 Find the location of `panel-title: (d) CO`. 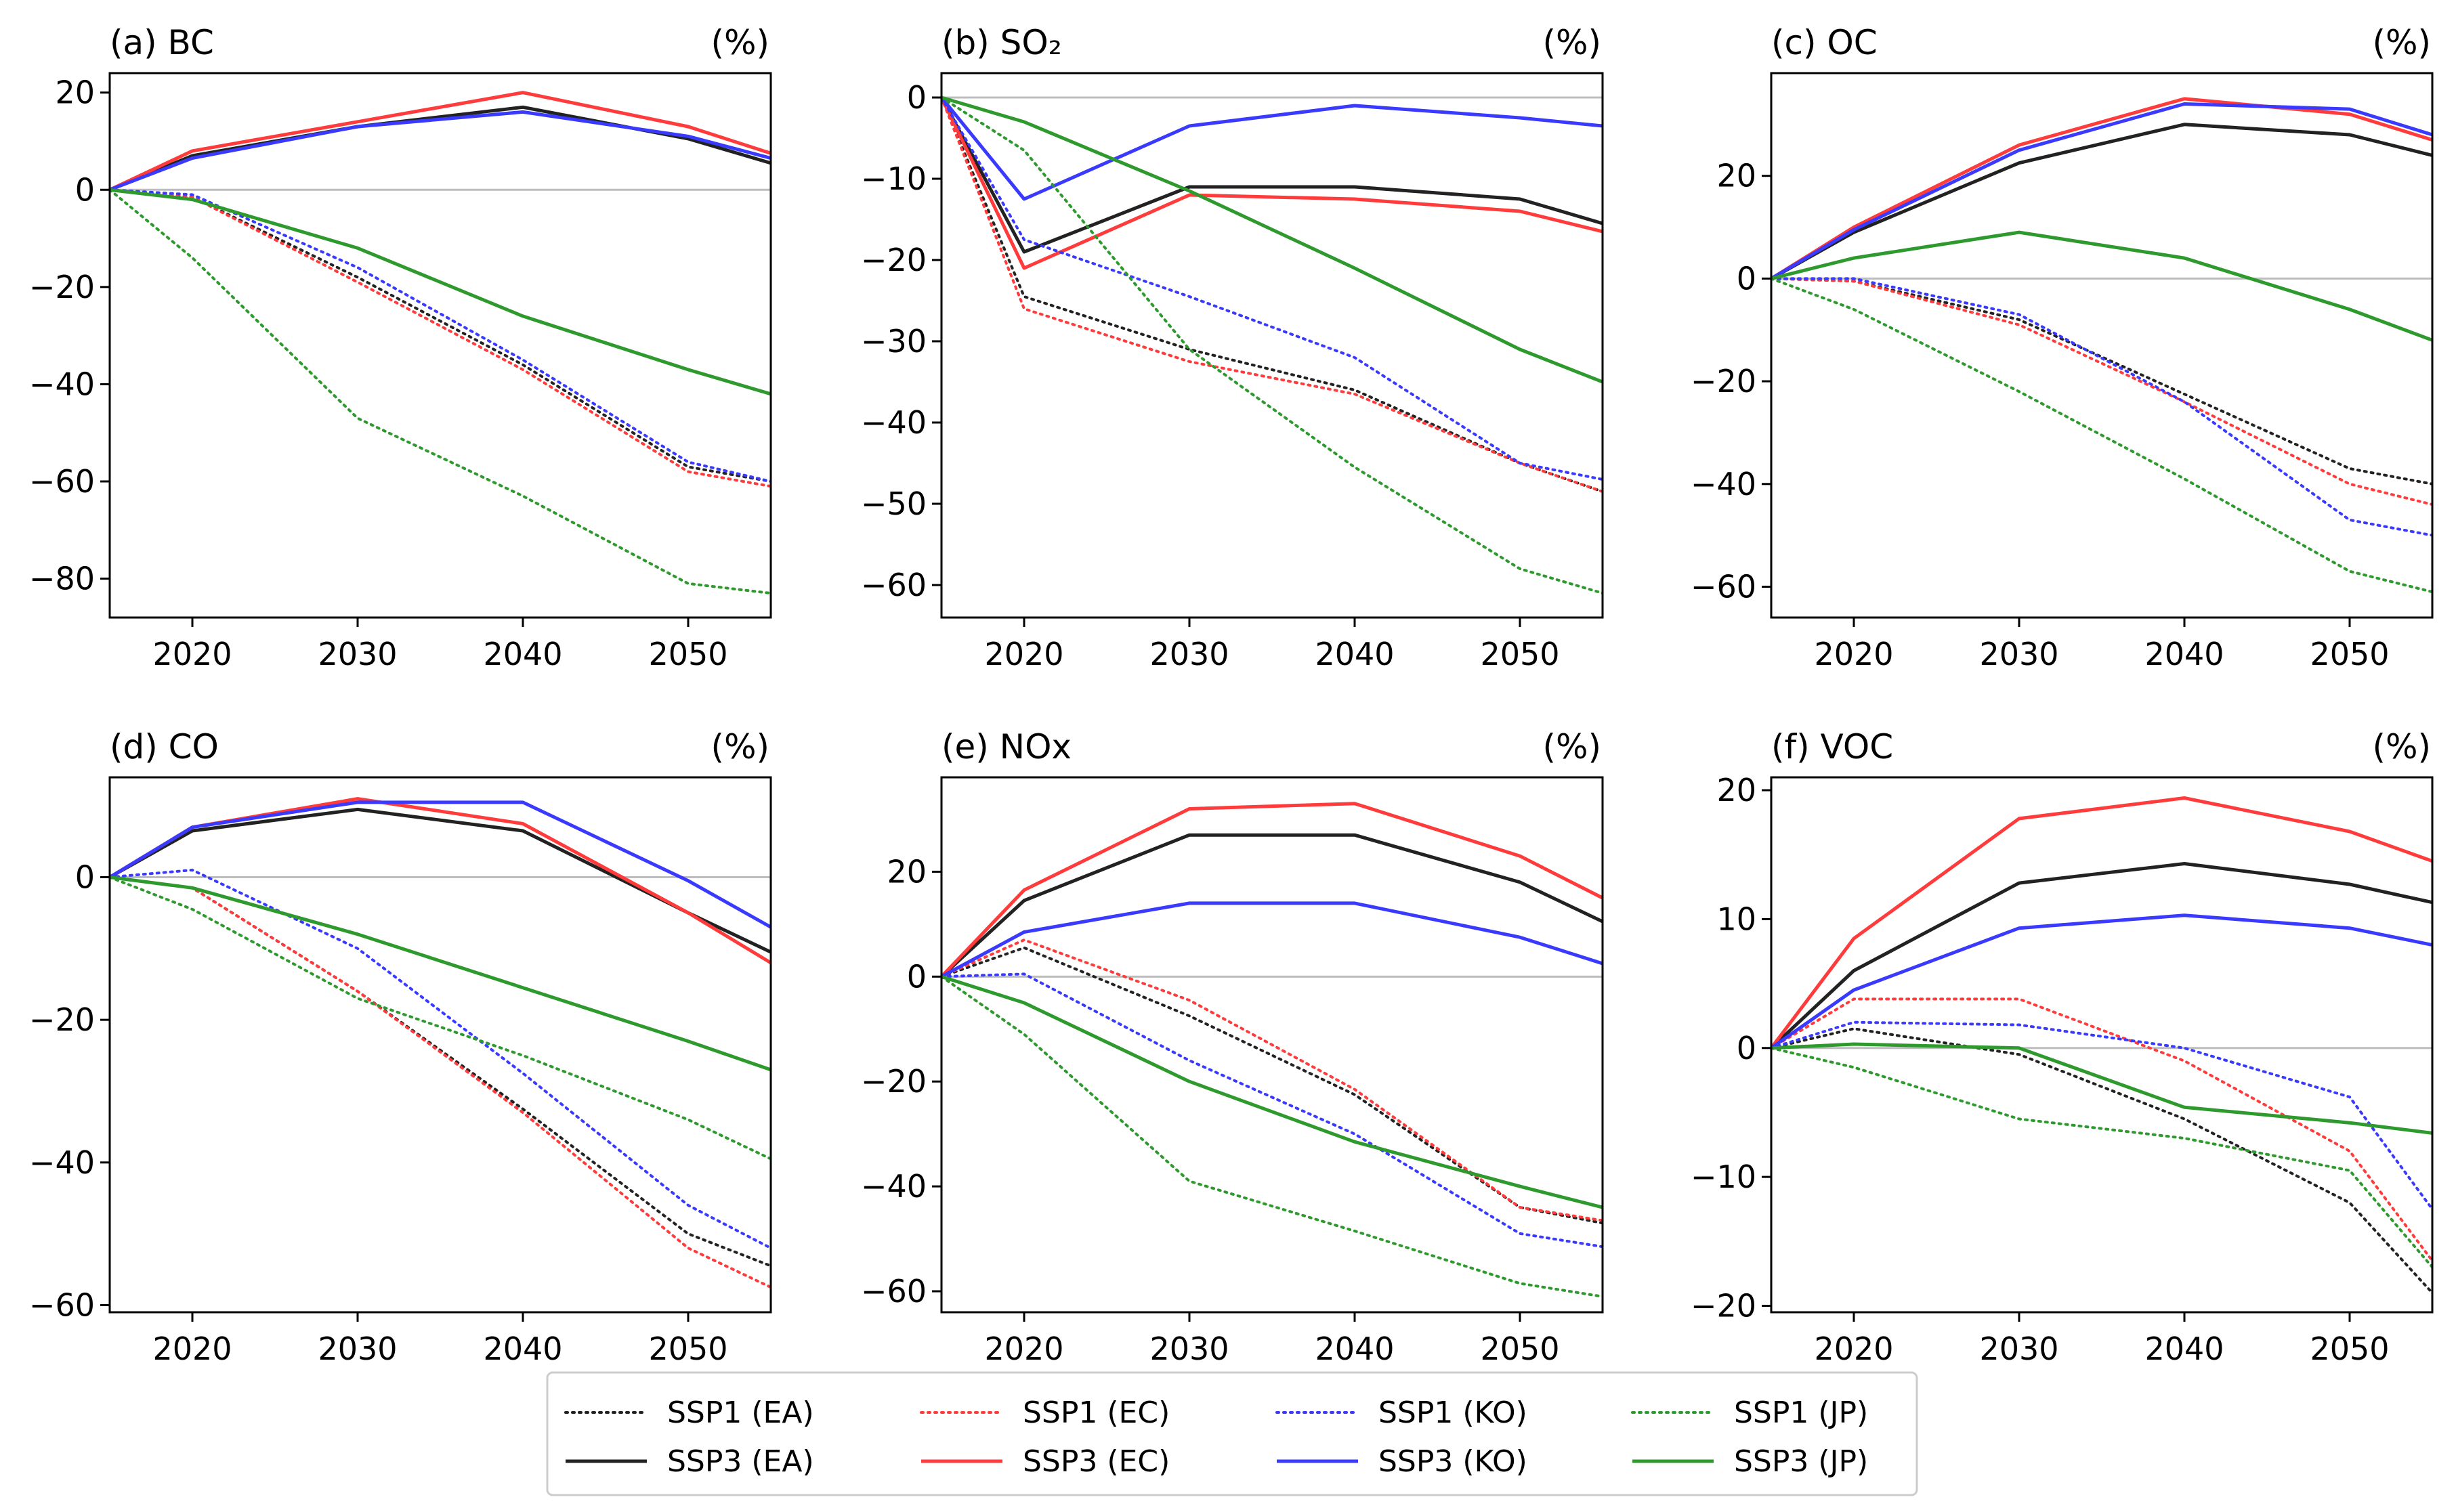

panel-title: (d) CO is located at coordinates (164, 746).